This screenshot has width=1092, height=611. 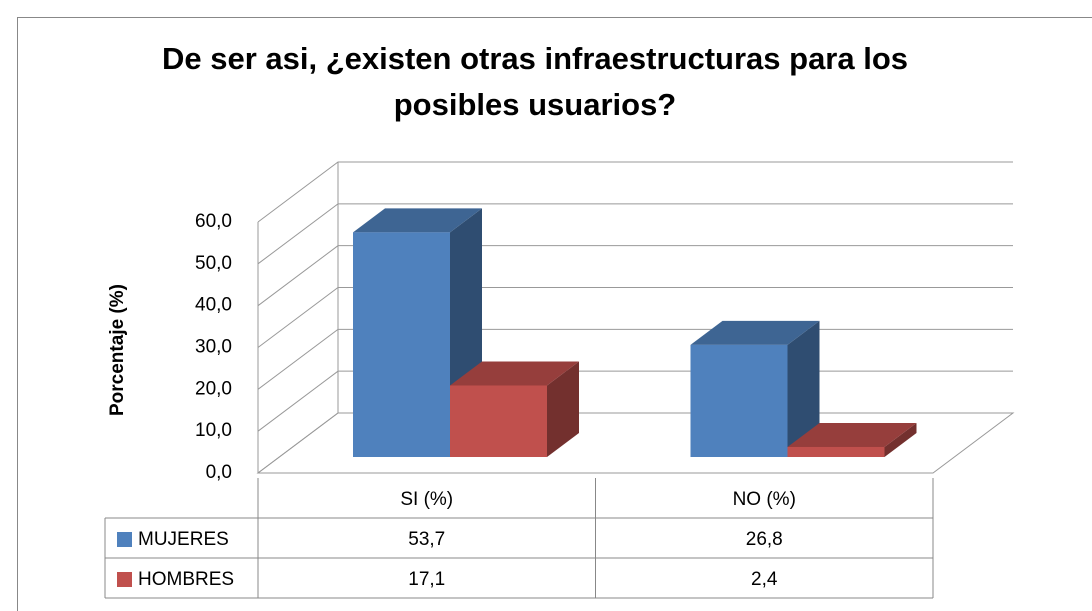 I want to click on x-tick-label: NO (%), so click(x=764, y=499).